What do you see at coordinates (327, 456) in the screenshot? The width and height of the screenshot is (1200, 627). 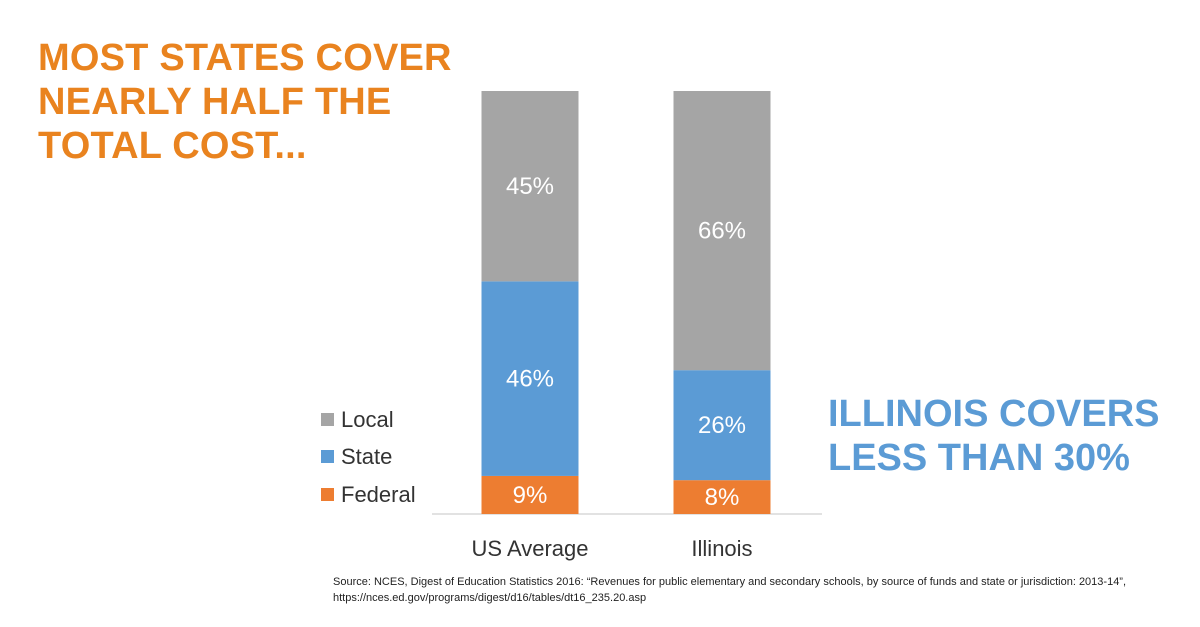 I see `legend-swatch-state` at bounding box center [327, 456].